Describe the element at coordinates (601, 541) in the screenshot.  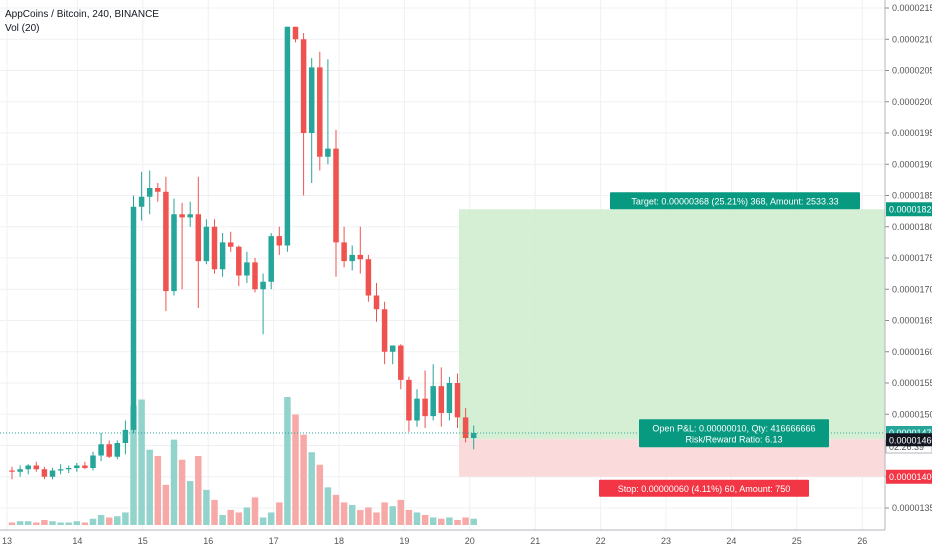
I see `x-tick-label: 22` at that location.